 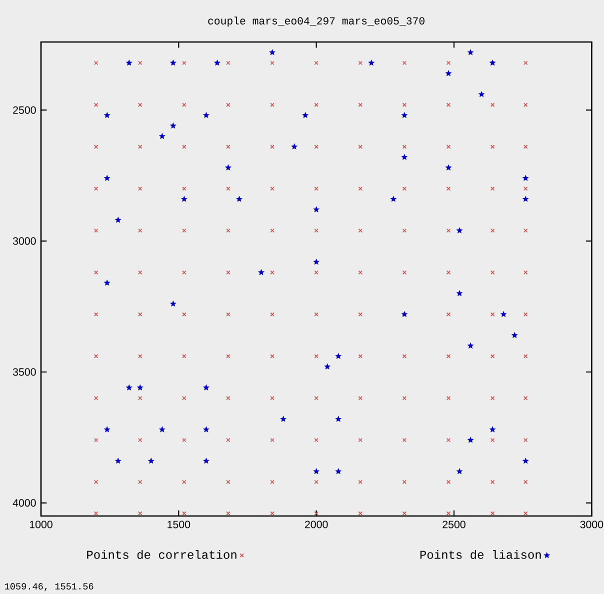 I want to click on legend-label: Points de liaison, so click(x=480, y=554).